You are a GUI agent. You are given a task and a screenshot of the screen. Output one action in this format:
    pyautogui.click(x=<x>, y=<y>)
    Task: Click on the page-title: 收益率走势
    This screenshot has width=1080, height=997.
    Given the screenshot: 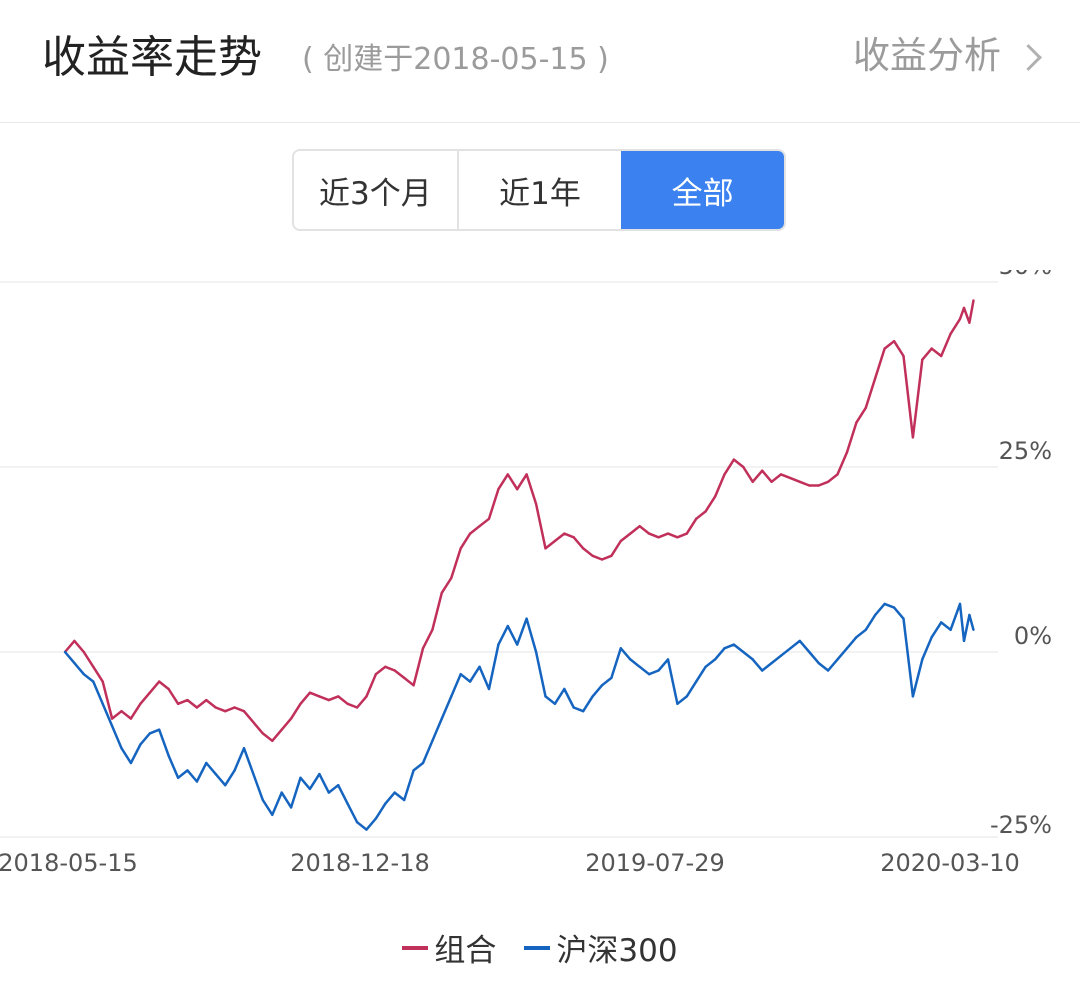 What is the action you would take?
    pyautogui.click(x=152, y=57)
    